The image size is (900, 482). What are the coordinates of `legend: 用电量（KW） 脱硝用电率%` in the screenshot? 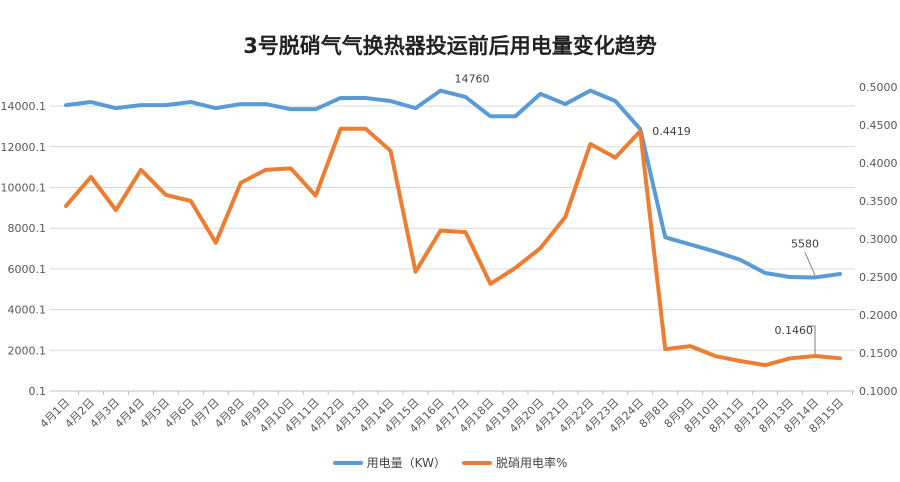 It's located at (450, 462).